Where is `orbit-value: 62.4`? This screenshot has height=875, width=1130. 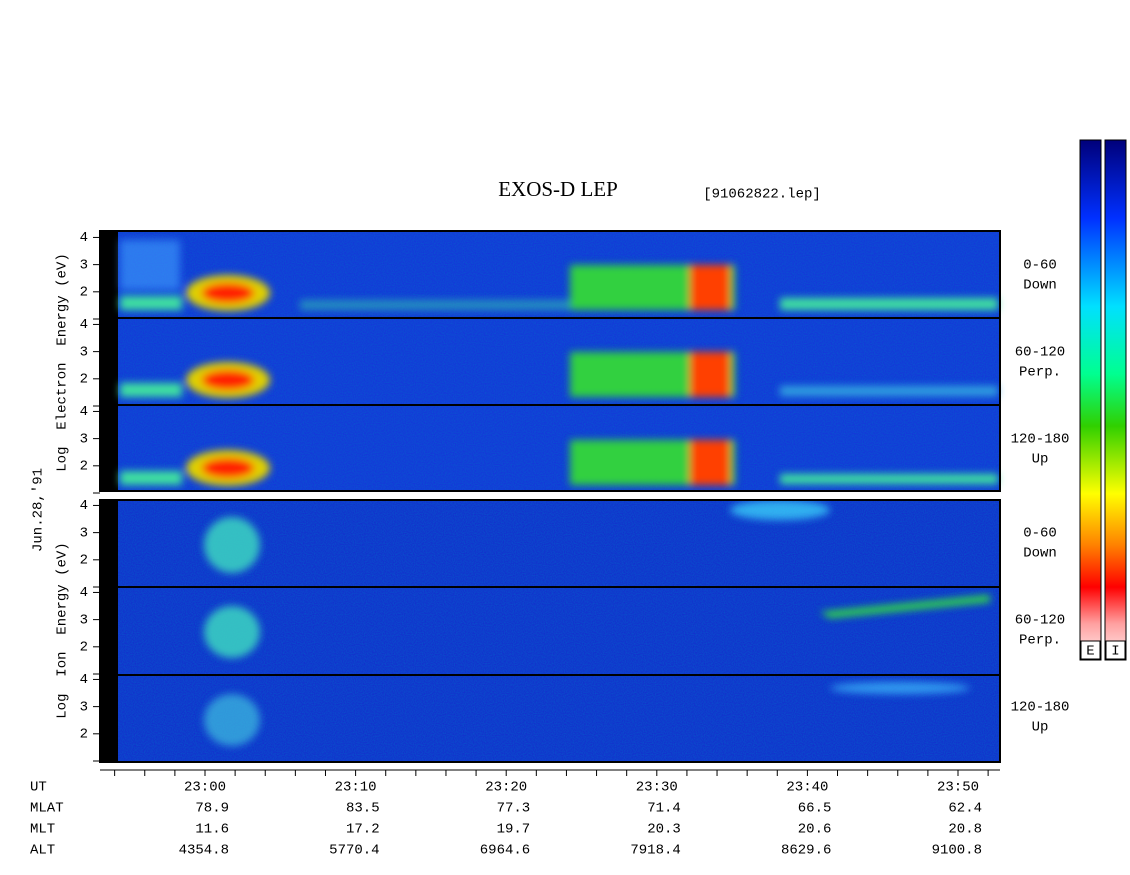 orbit-value: 62.4 is located at coordinates (965, 809).